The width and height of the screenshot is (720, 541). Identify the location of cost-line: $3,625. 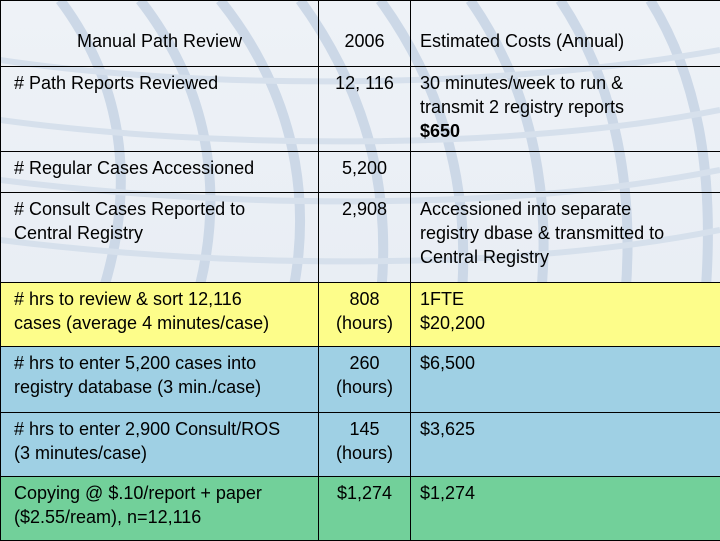
(568, 429).